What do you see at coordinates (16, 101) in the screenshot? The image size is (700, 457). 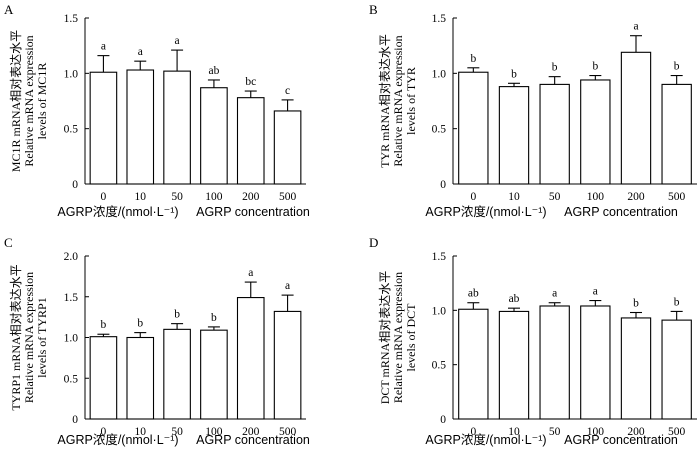 I see `y-axis-label-line-1: MC1R mRNA相对表达水平` at bounding box center [16, 101].